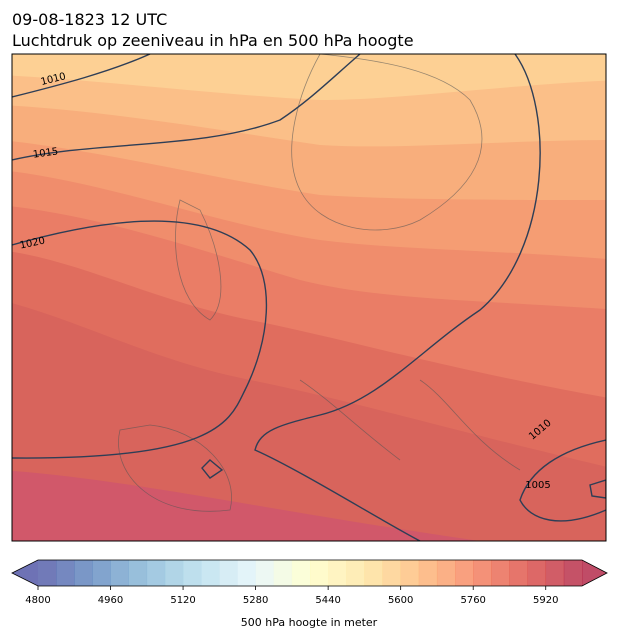 This screenshot has height=643, width=618. What do you see at coordinates (246, 505) in the screenshot?
I see `height-band` at bounding box center [246, 505].